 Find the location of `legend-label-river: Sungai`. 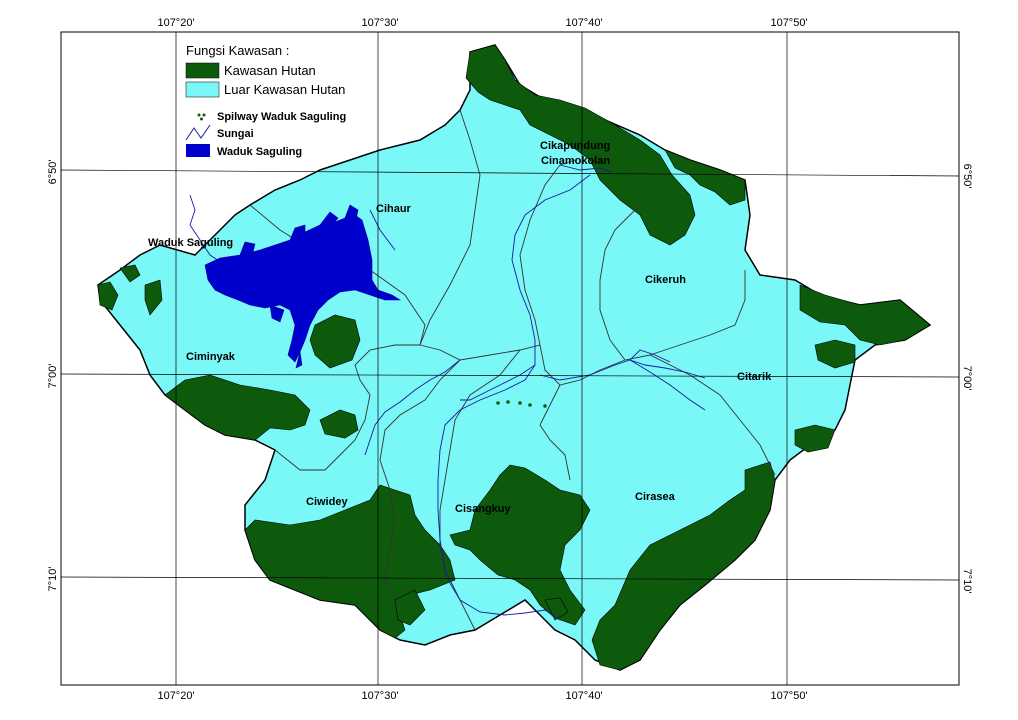

legend-label-river: Sungai is located at coordinates (235, 134).